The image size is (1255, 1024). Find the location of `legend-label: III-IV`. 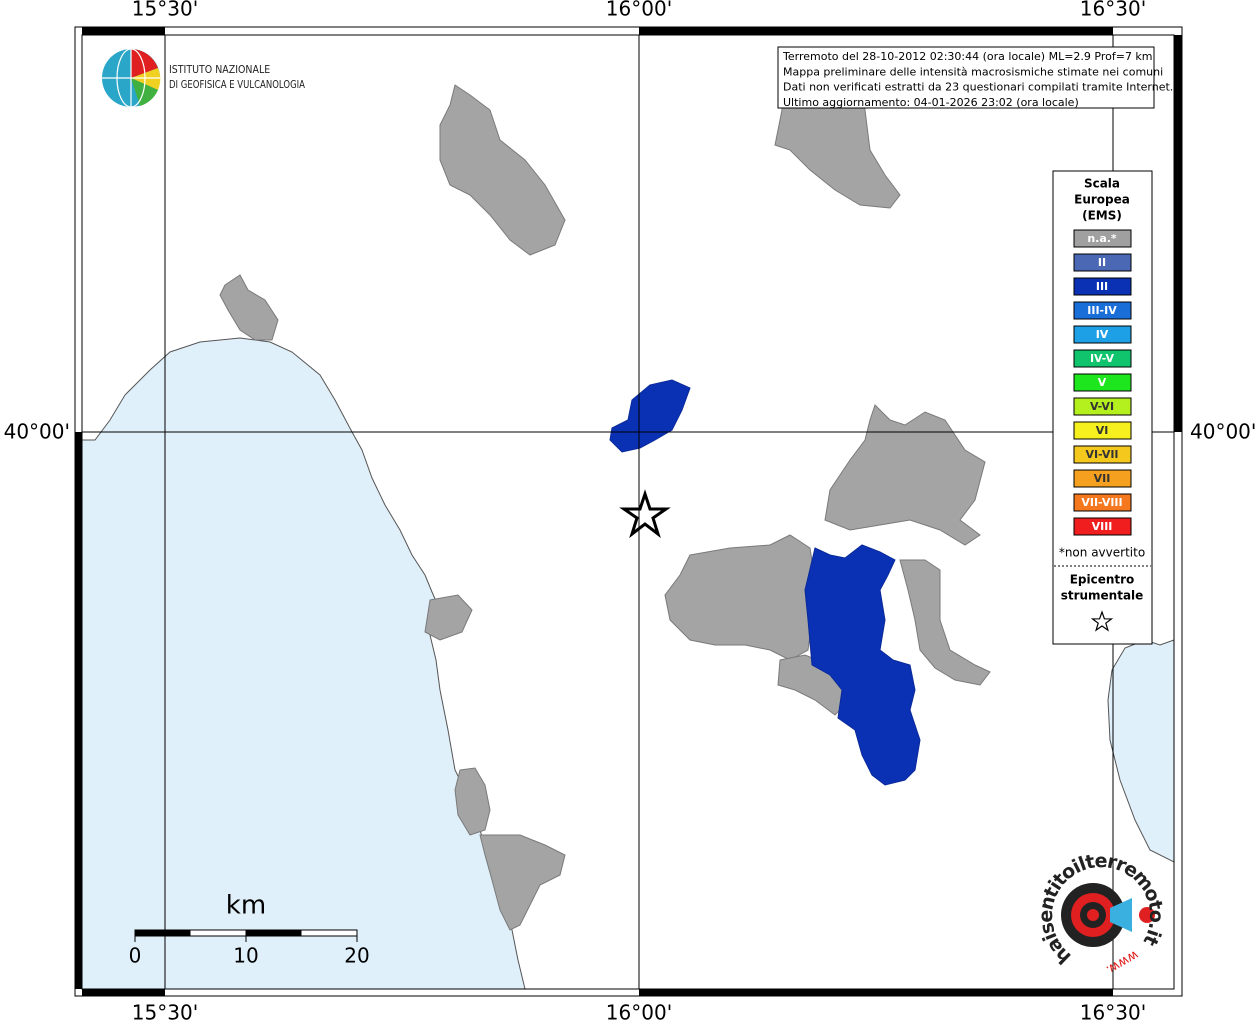

legend-label: III-IV is located at coordinates (1102, 310).